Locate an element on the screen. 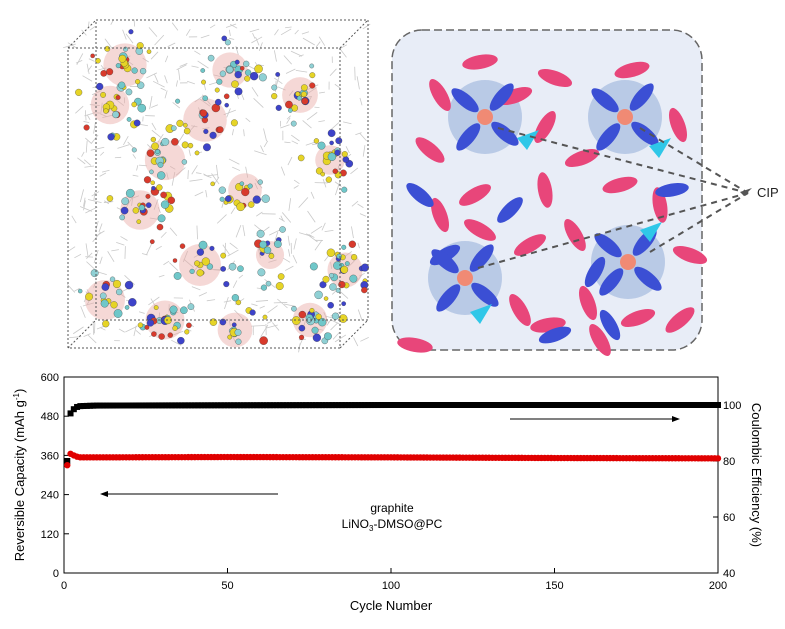 The image size is (785, 629). x-tick-label: 200 is located at coordinates (718, 586).